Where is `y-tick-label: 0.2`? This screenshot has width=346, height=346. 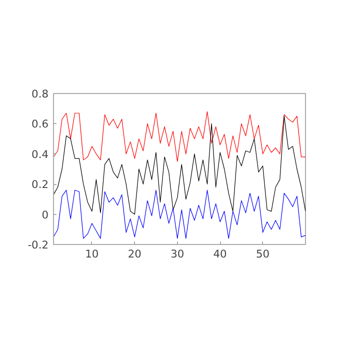
y-tick-label: 0.2 is located at coordinates (40, 185).